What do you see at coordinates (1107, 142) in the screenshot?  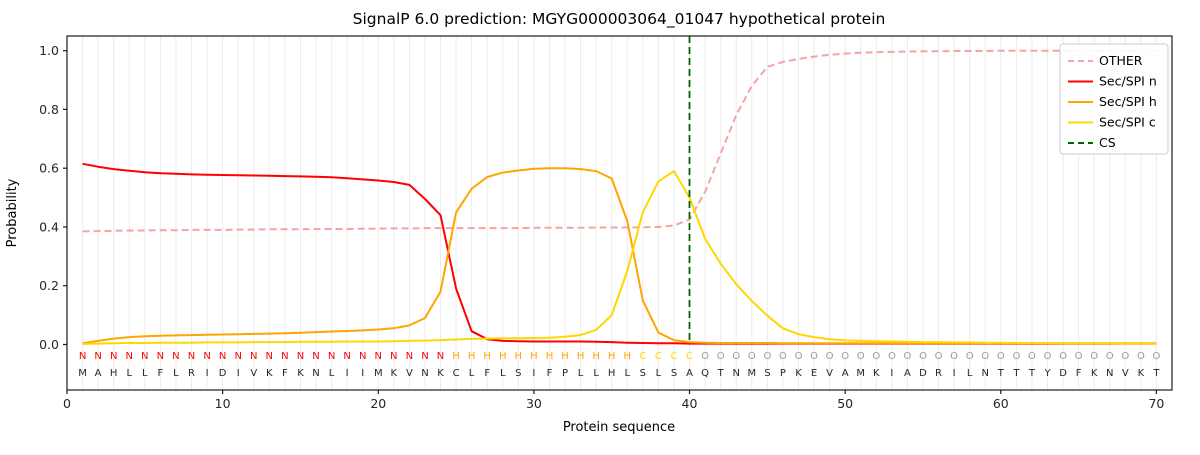 I see `legend-label: CS` at bounding box center [1107, 142].